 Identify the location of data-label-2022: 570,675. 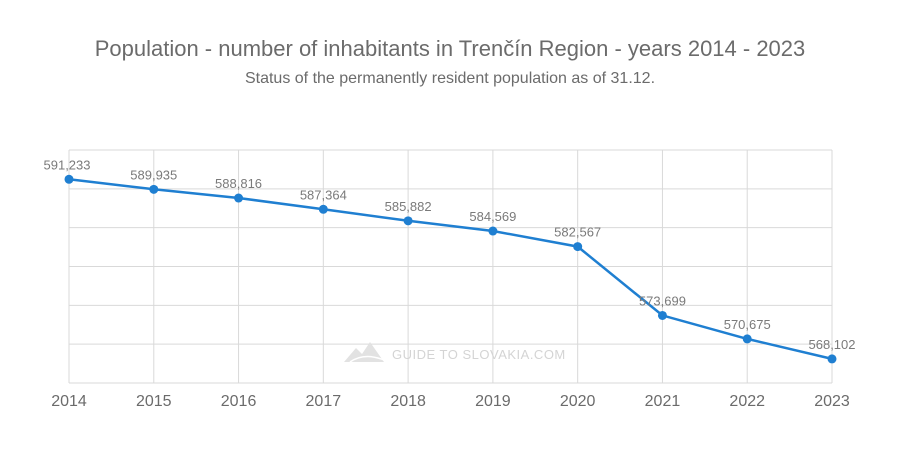
(747, 324).